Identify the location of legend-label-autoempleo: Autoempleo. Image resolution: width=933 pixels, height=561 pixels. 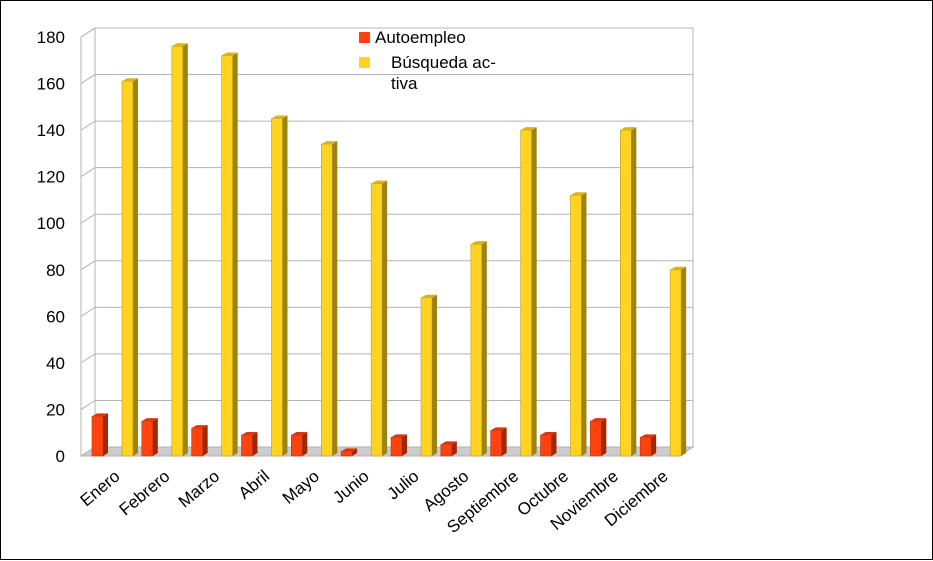
(420, 37).